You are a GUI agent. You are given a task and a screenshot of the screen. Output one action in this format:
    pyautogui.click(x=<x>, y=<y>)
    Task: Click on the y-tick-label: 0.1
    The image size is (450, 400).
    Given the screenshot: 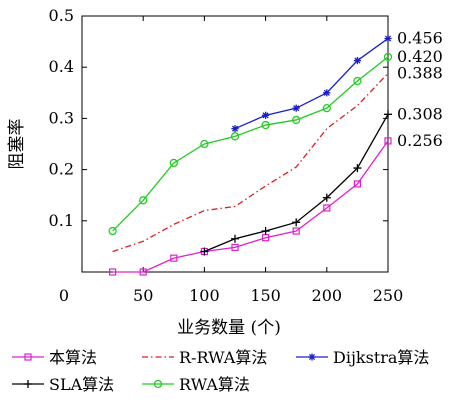 What is the action you would take?
    pyautogui.click(x=61, y=220)
    